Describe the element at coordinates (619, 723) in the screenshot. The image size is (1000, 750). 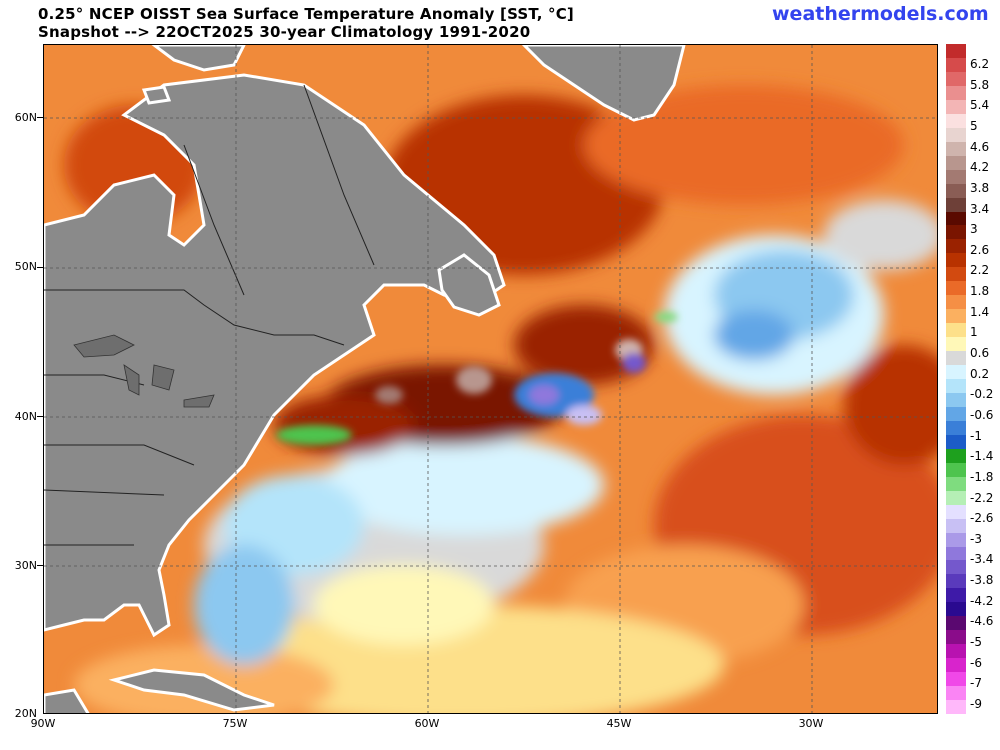
I see `lon-label-45w: 45W` at that location.